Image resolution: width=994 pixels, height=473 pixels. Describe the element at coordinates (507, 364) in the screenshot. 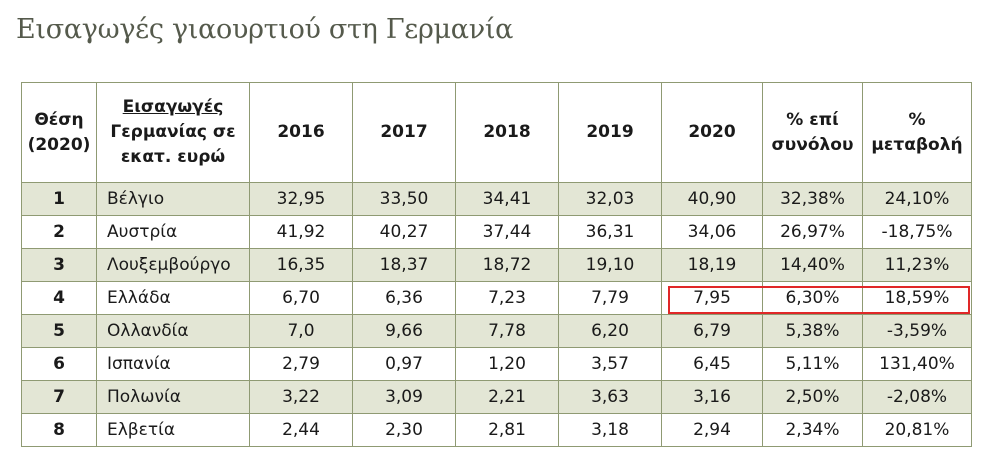

I see `cell-y2018: 1,20` at that location.